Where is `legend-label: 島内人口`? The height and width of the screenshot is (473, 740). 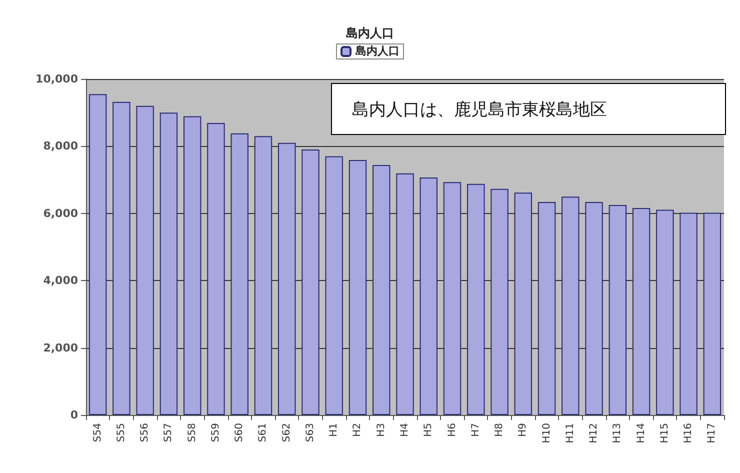 legend-label: 島内人口 is located at coordinates (378, 51).